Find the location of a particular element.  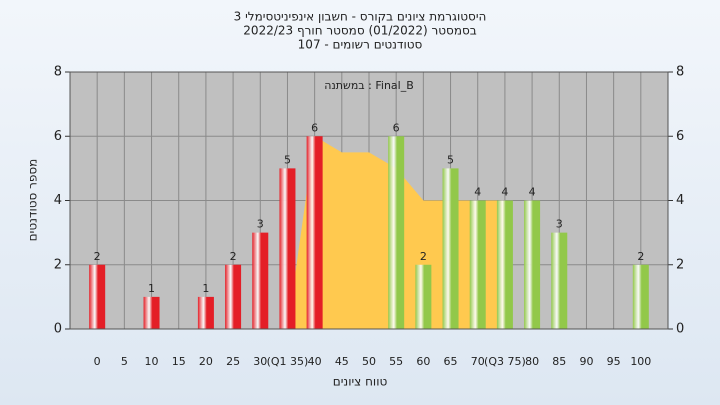

x-tick-label: 85 is located at coordinates (559, 361).